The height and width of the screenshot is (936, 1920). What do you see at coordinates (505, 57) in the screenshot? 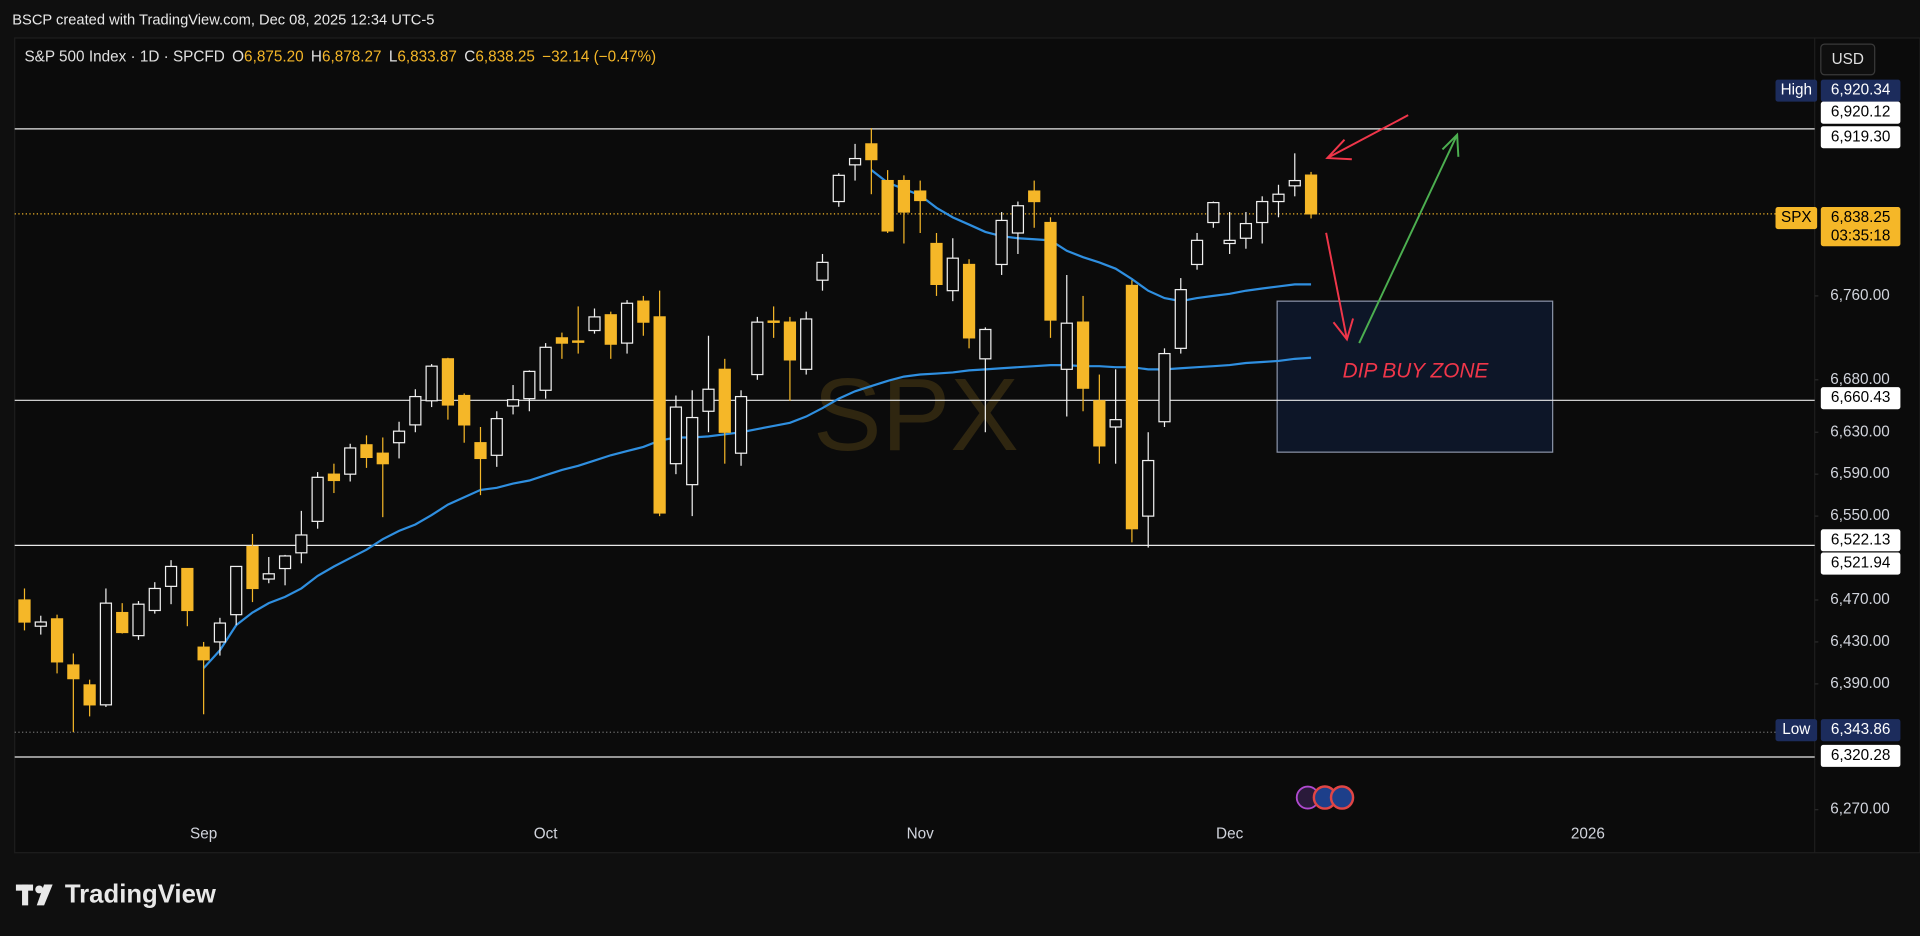
I see `ohlc-value: 6,838.25` at bounding box center [505, 57].